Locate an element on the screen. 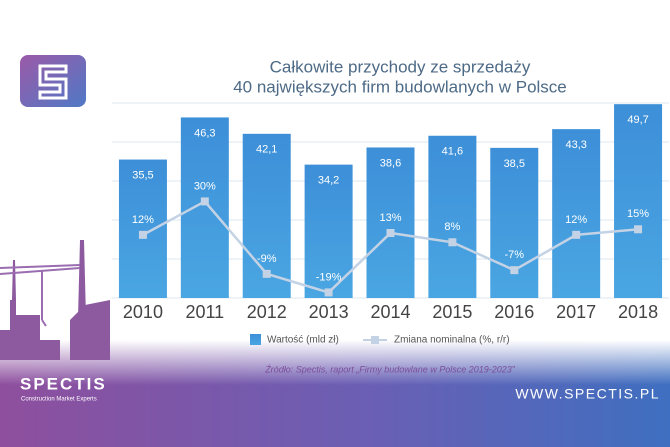  value-label: 38,6 is located at coordinates (390, 163).